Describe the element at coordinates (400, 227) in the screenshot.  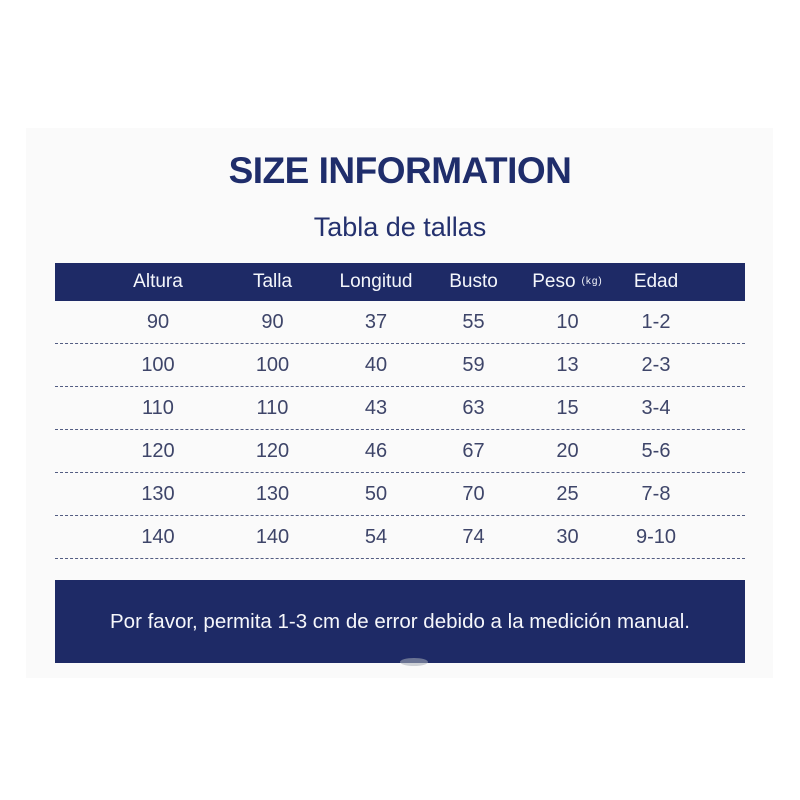
I see `page-subtitle: Tabla de tallas` at that location.